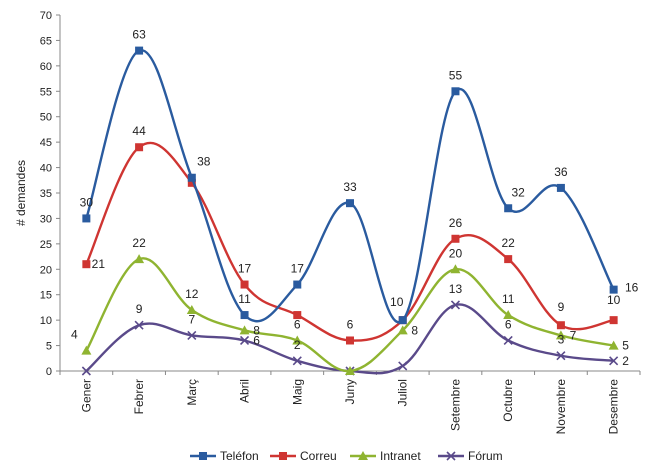  I want to click on x-tick-label: Maig, so click(297, 392).